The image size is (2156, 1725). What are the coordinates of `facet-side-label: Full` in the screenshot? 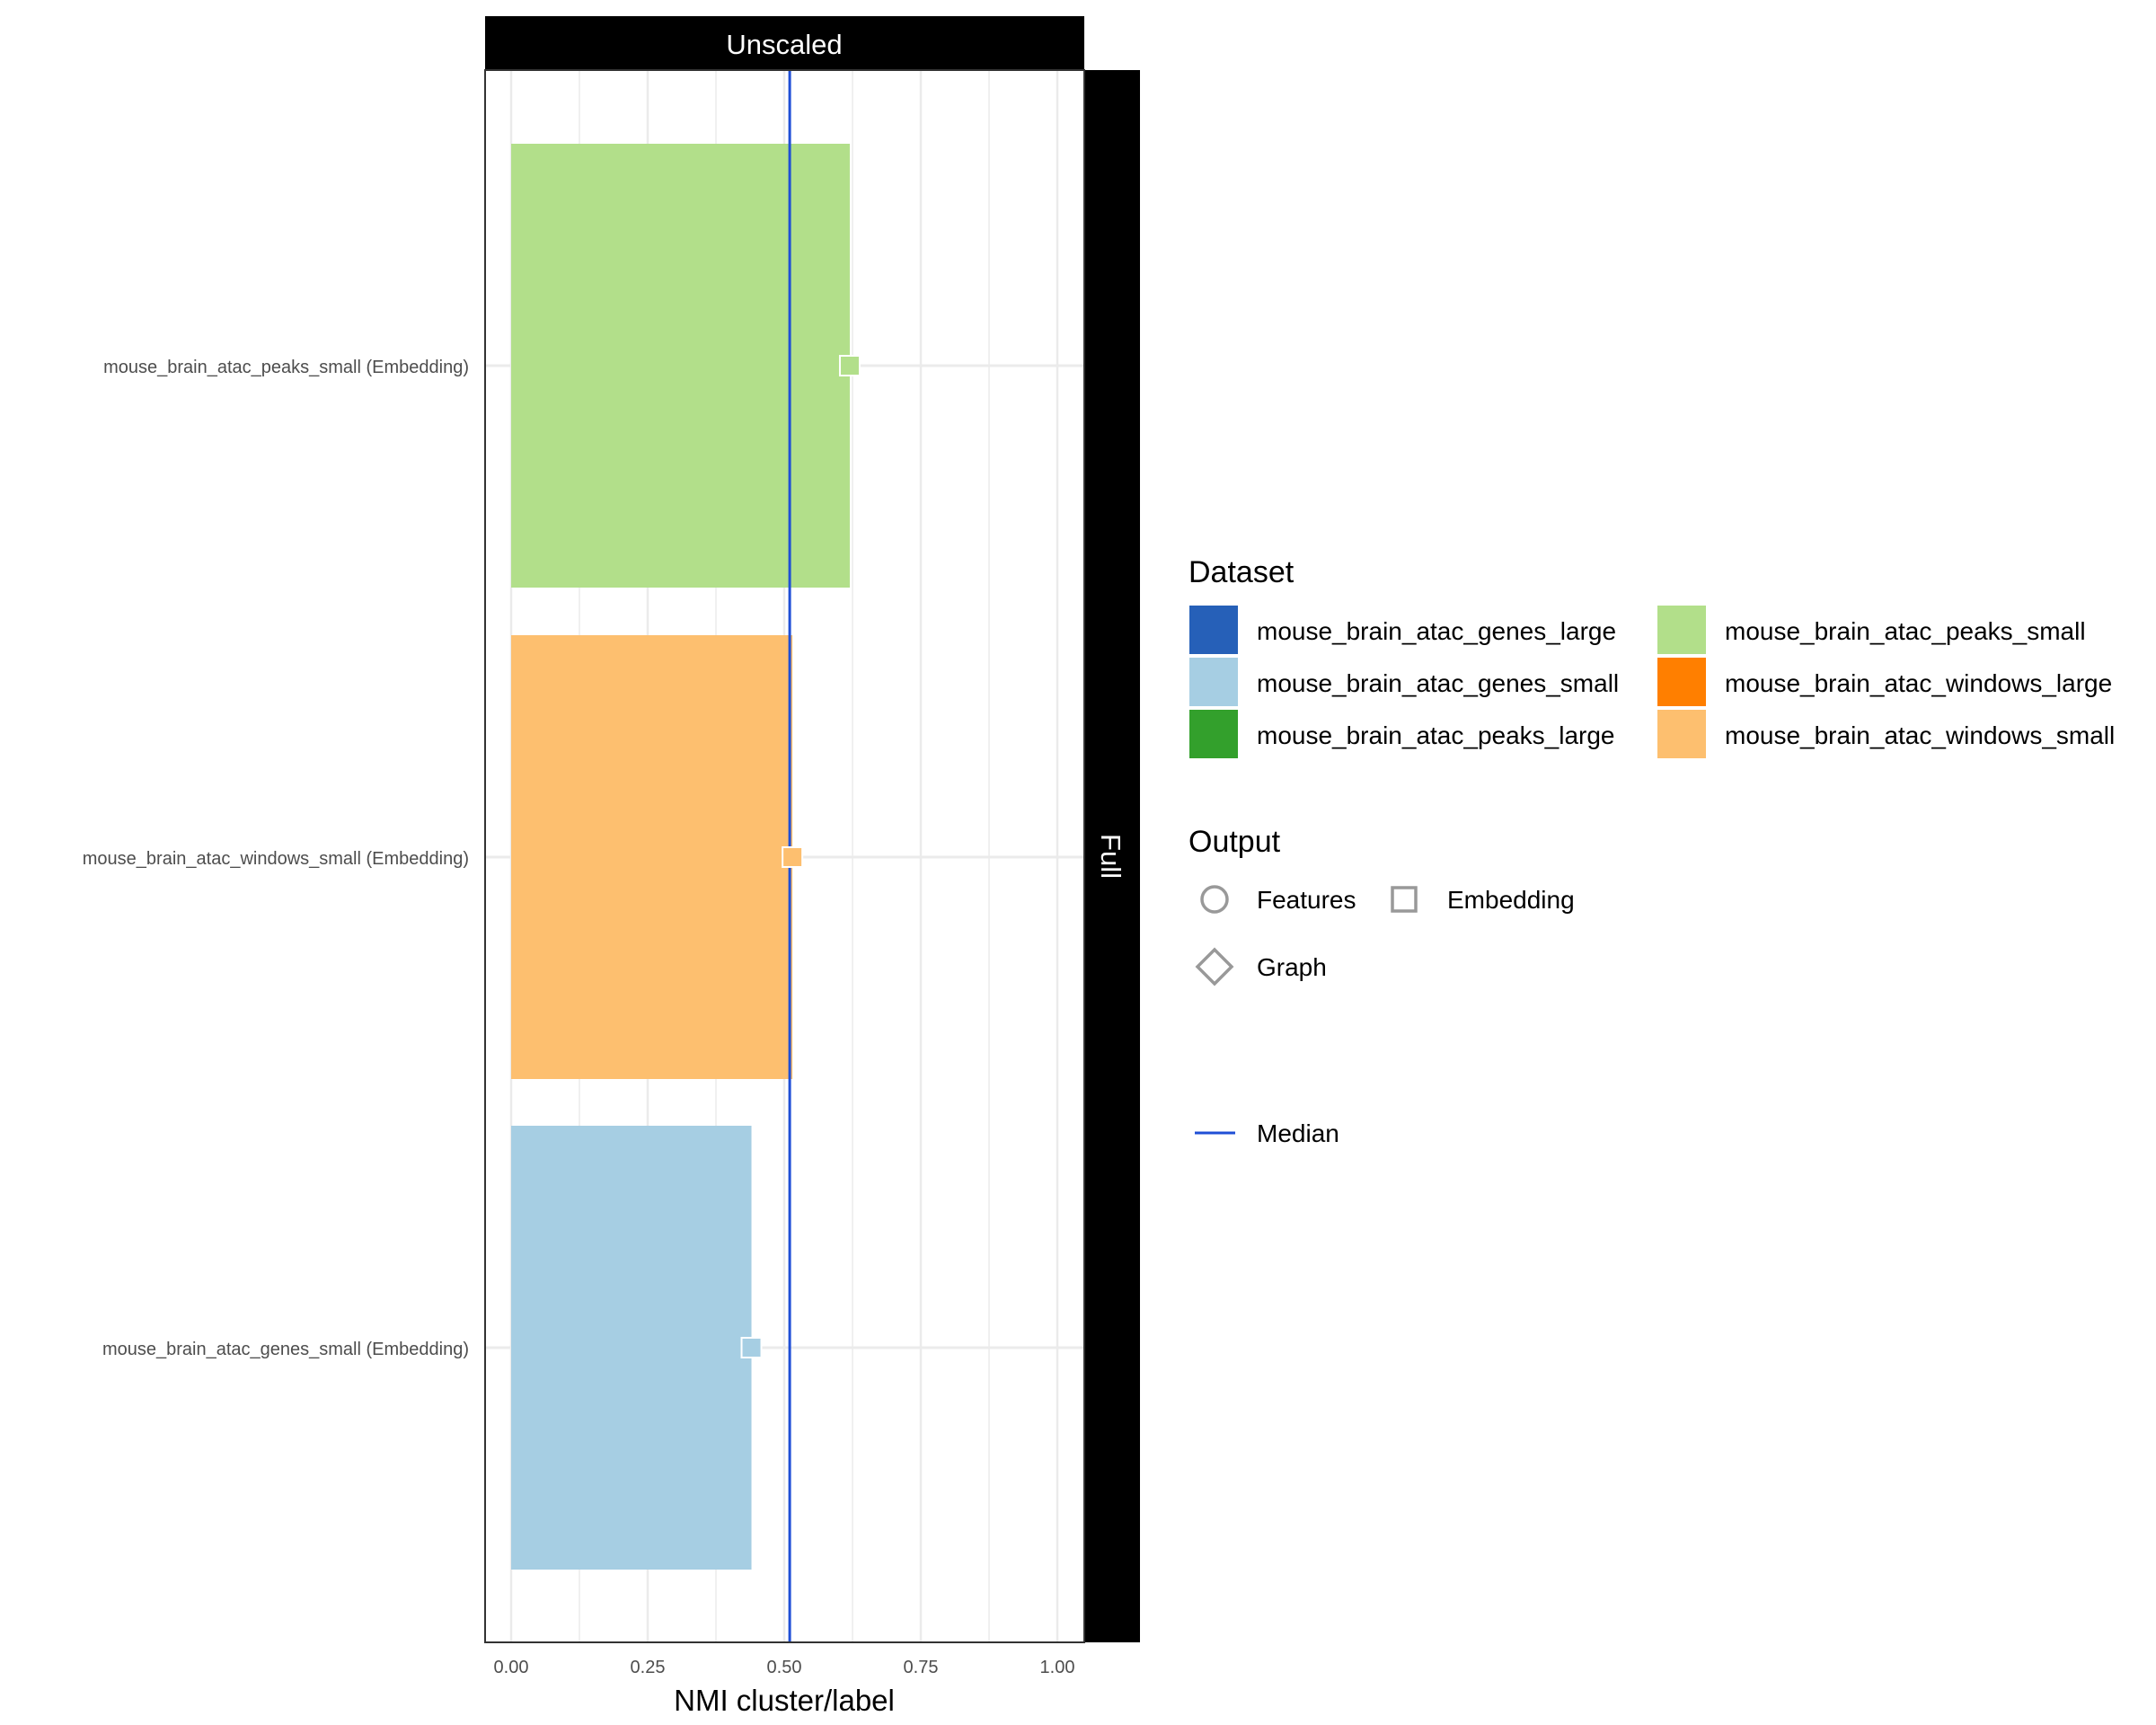 It's located at (1111, 856).